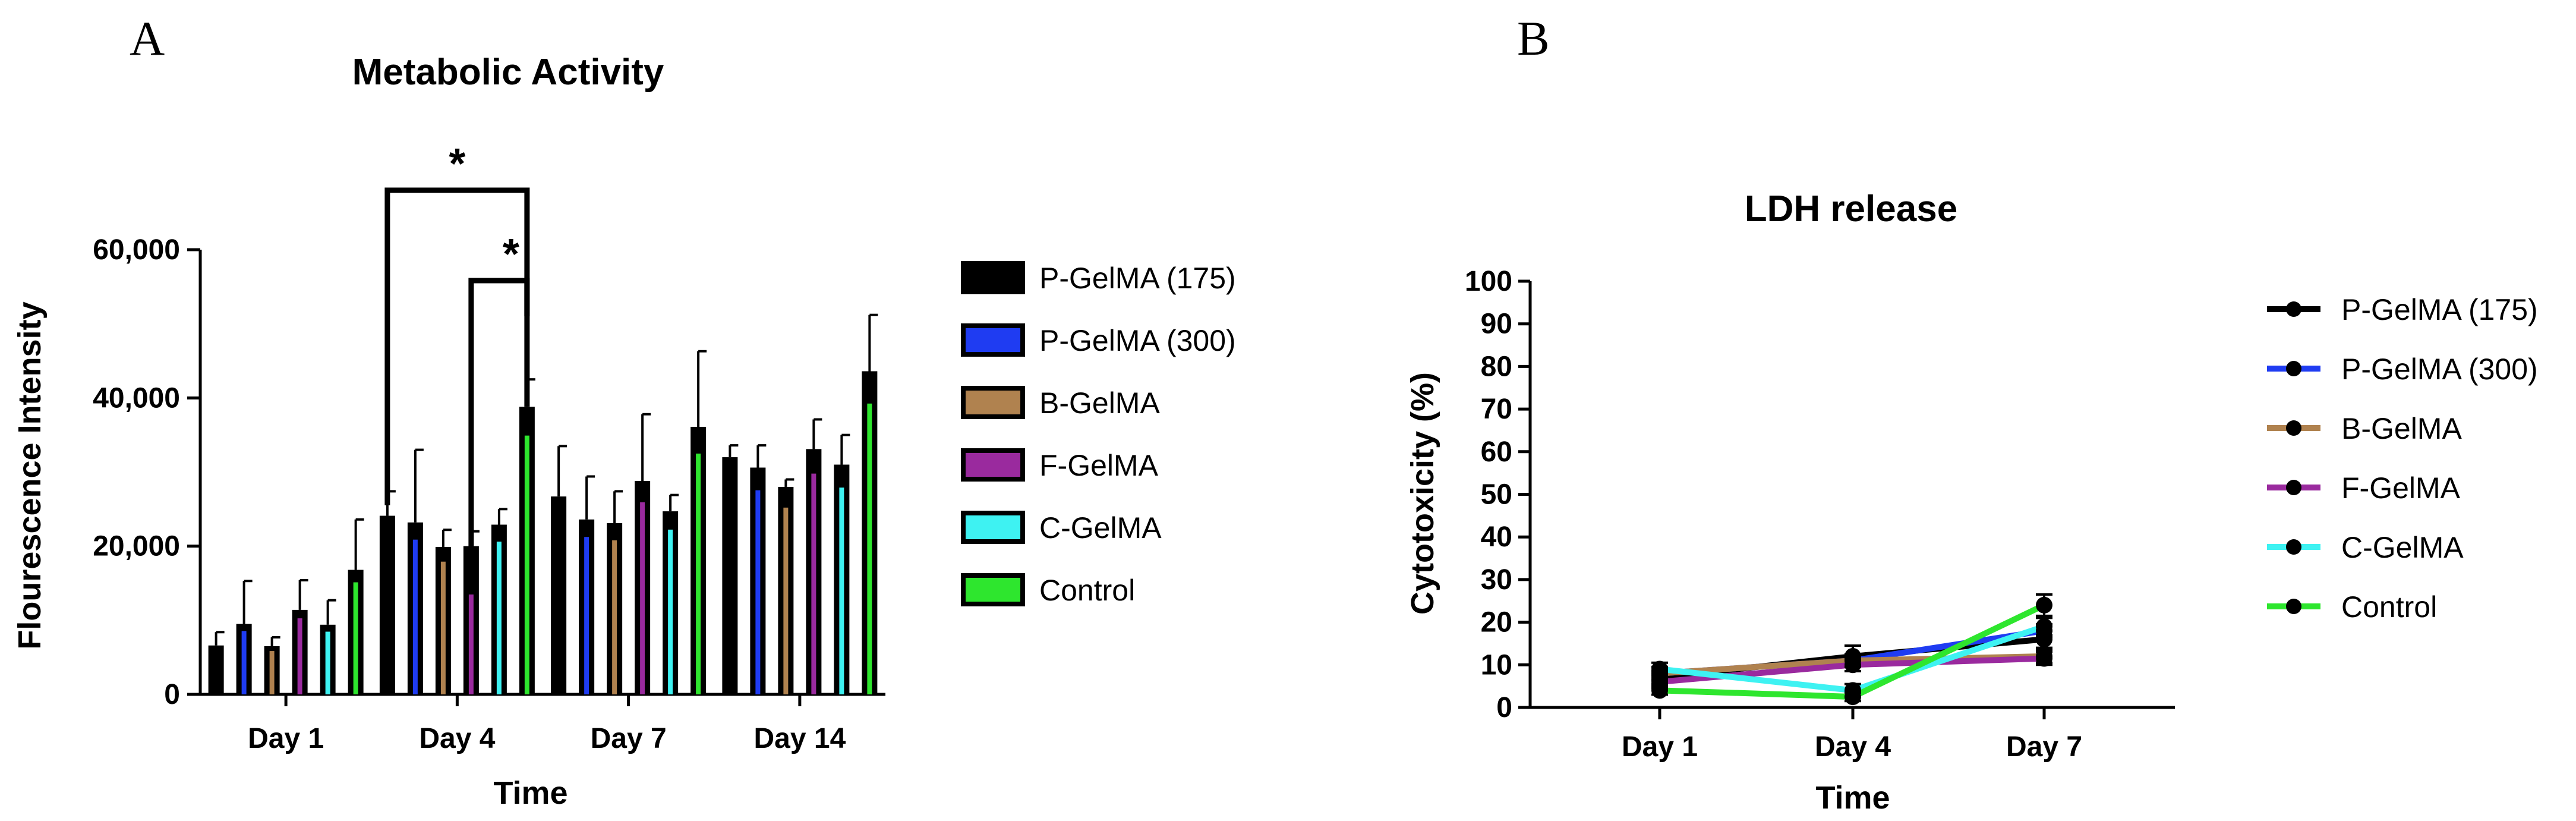 This screenshot has height=821, width=2576. What do you see at coordinates (993, 465) in the screenshot?
I see `legend-swatch-f-gelma` at bounding box center [993, 465].